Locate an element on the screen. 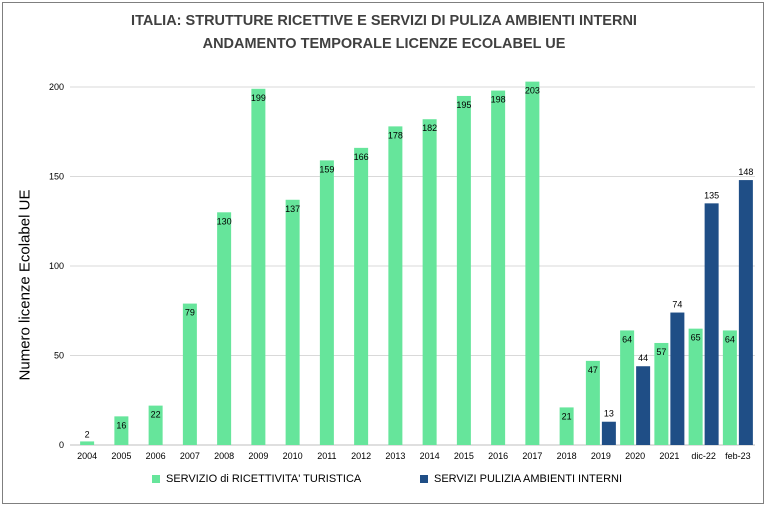 This screenshot has height=508, width=768. x-tick-label: 2007 is located at coordinates (190, 456).